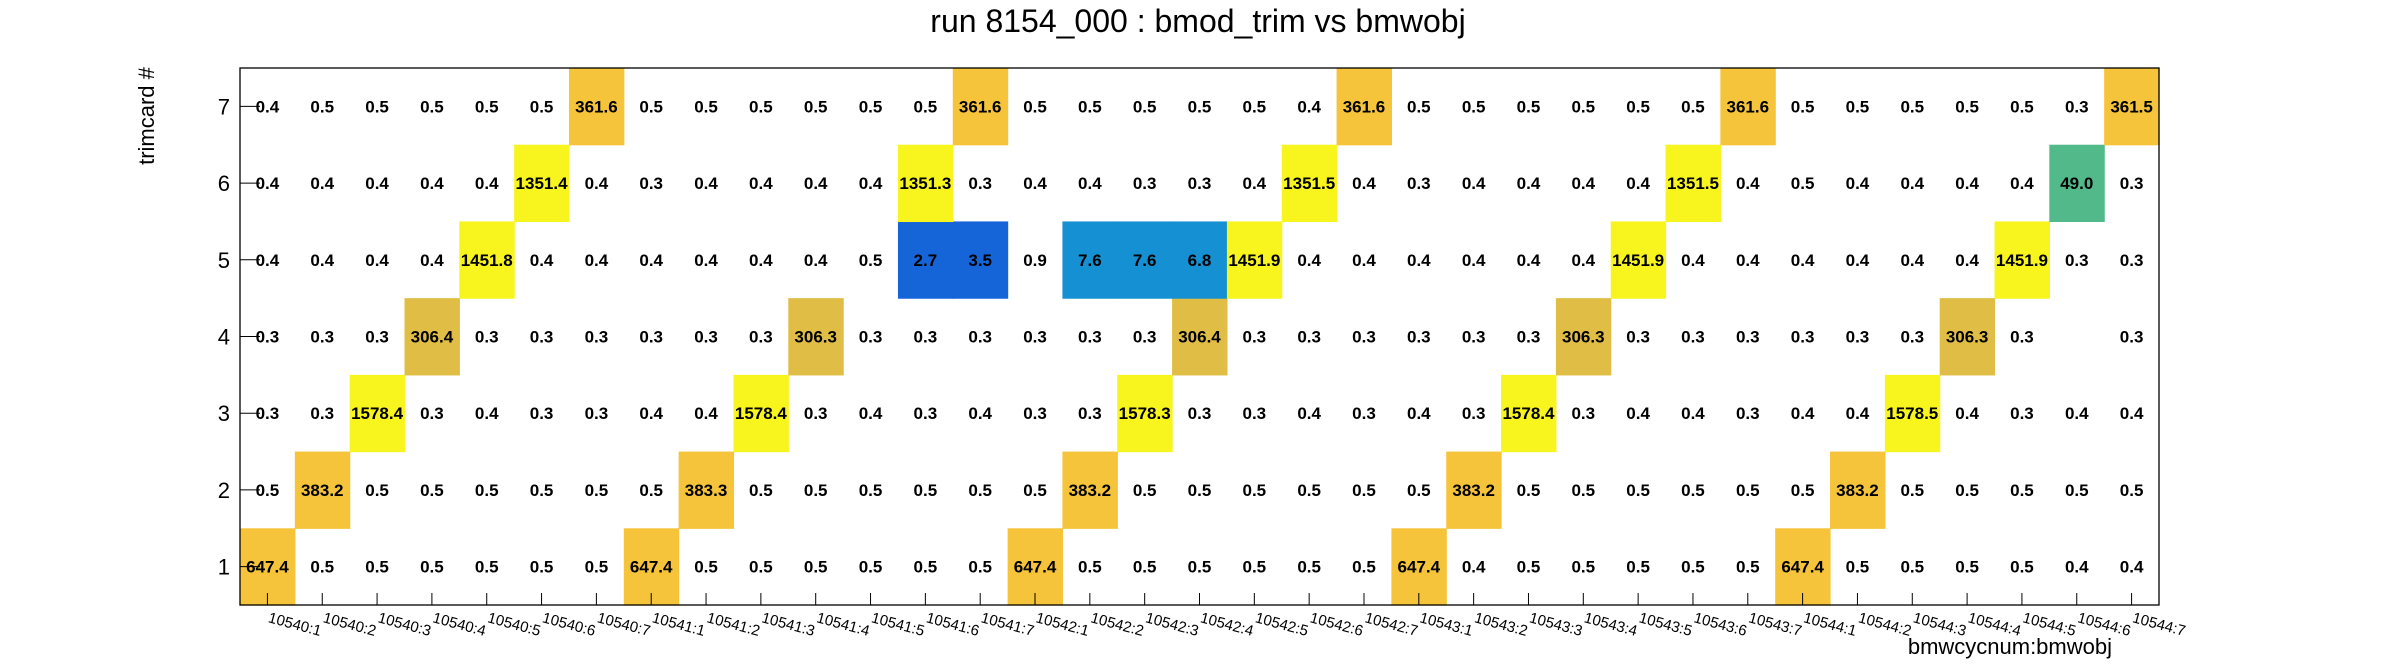 This screenshot has height=672, width=2396. I want to click on x-tick-label: 10540:1, so click(294, 624).